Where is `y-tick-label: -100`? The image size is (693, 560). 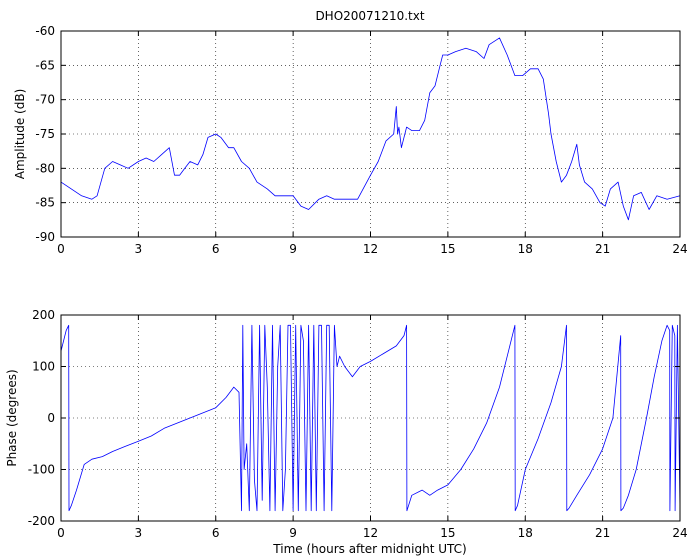 y-tick-label: -100 is located at coordinates (41, 470).